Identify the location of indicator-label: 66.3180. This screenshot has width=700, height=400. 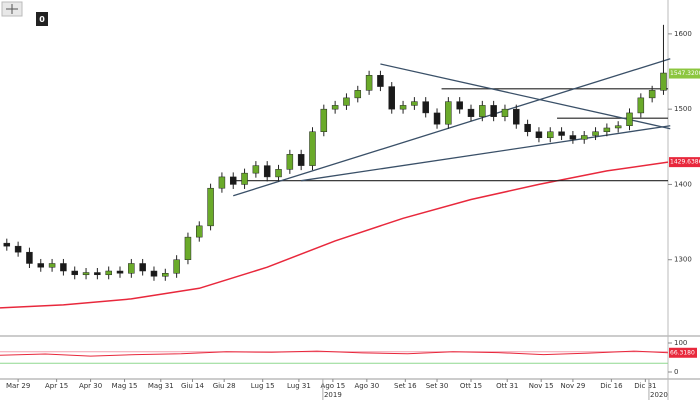
(682, 352).